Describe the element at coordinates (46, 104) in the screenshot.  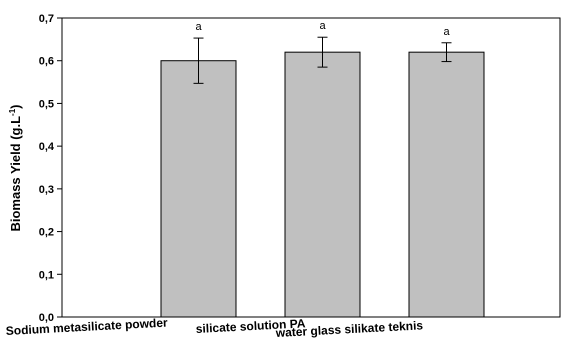
I see `y-tick-label: 0,5` at that location.